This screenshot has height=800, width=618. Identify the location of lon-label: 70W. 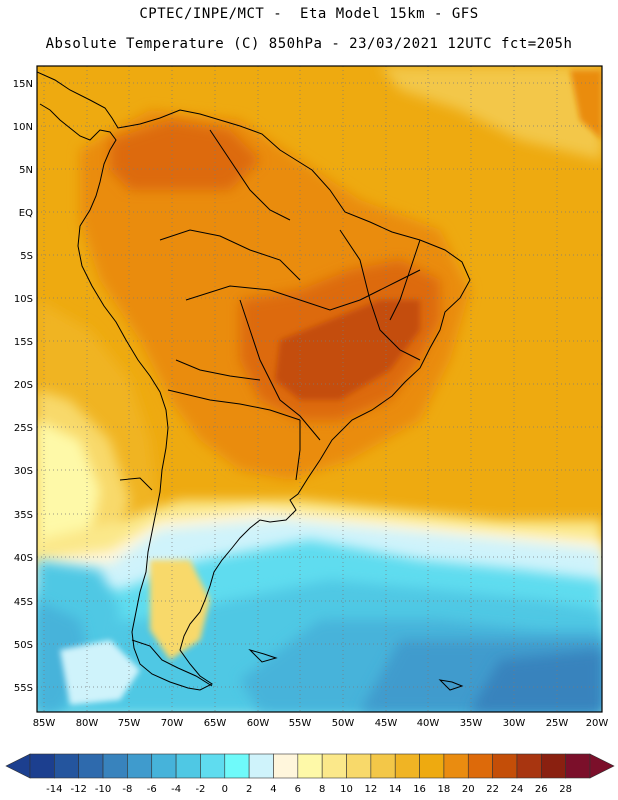
(172, 723).